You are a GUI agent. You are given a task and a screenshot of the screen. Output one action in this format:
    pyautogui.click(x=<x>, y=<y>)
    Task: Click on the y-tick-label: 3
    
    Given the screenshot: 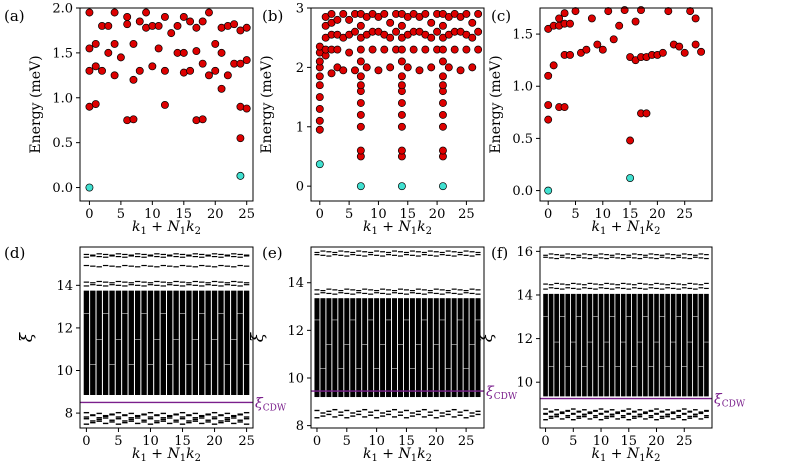 What is the action you would take?
    pyautogui.click(x=300, y=9)
    